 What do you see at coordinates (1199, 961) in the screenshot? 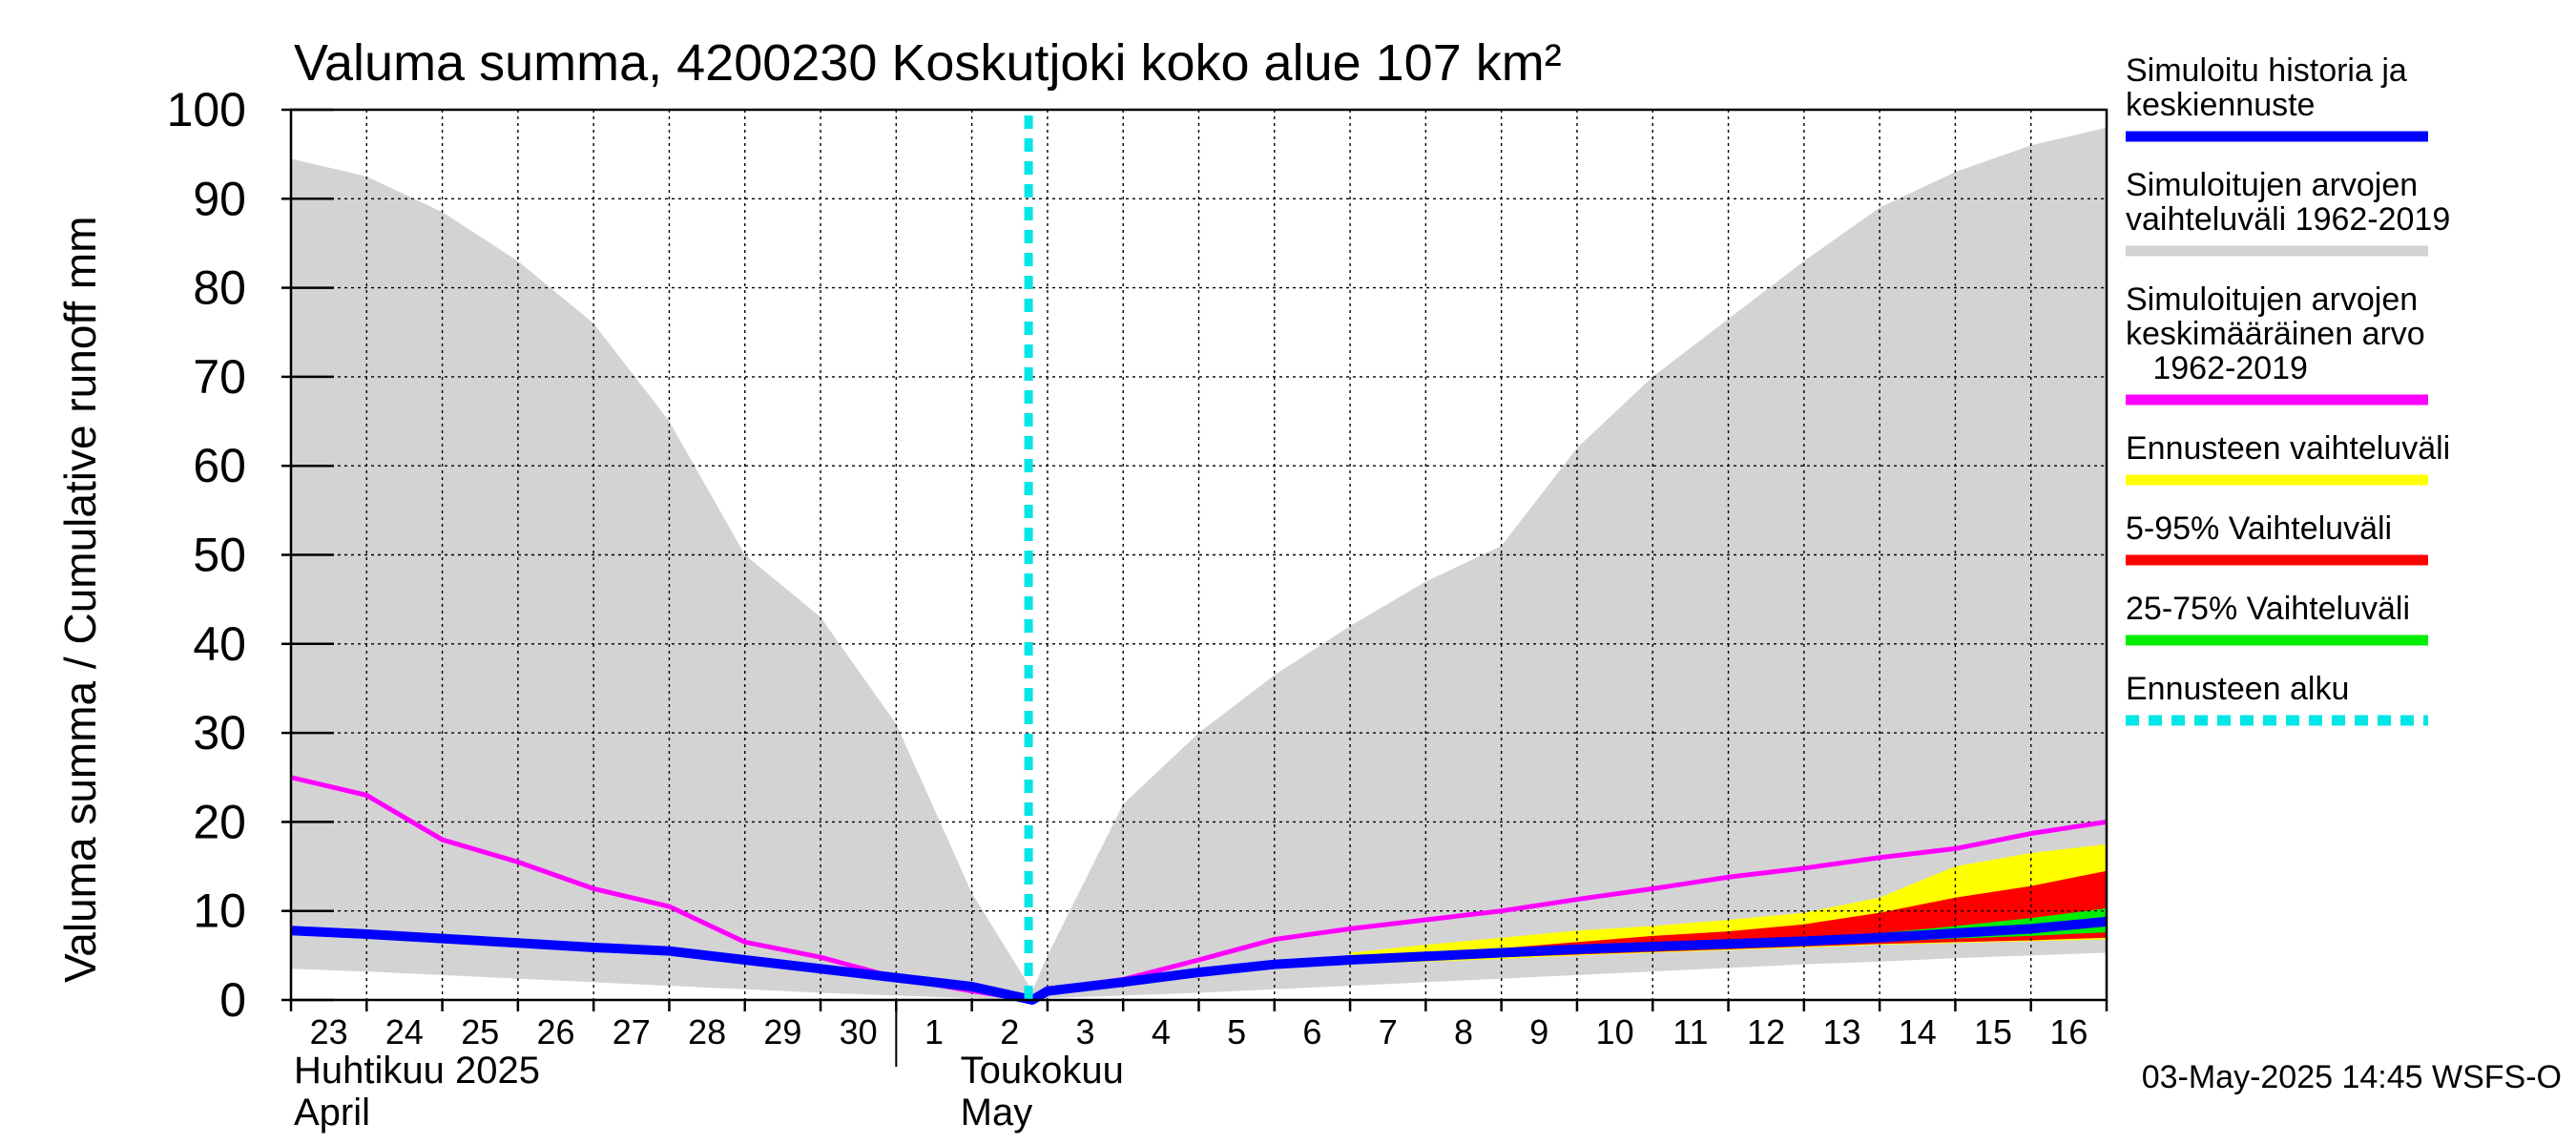
I see `line-simuloitu-historia-ja-keskiennuste` at bounding box center [1199, 961].